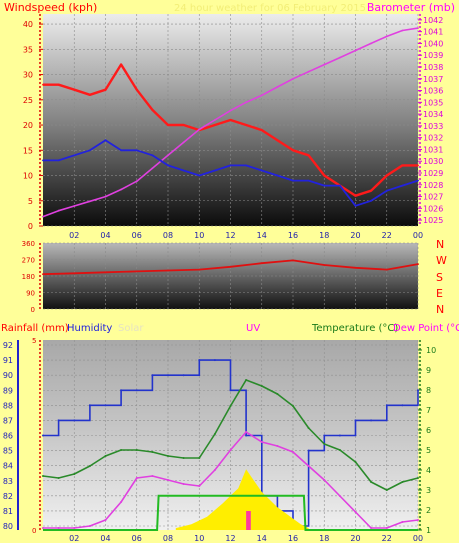  What do you see at coordinates (28, 100) in the screenshot?
I see `windspeed-tick-label: 25` at bounding box center [28, 100].